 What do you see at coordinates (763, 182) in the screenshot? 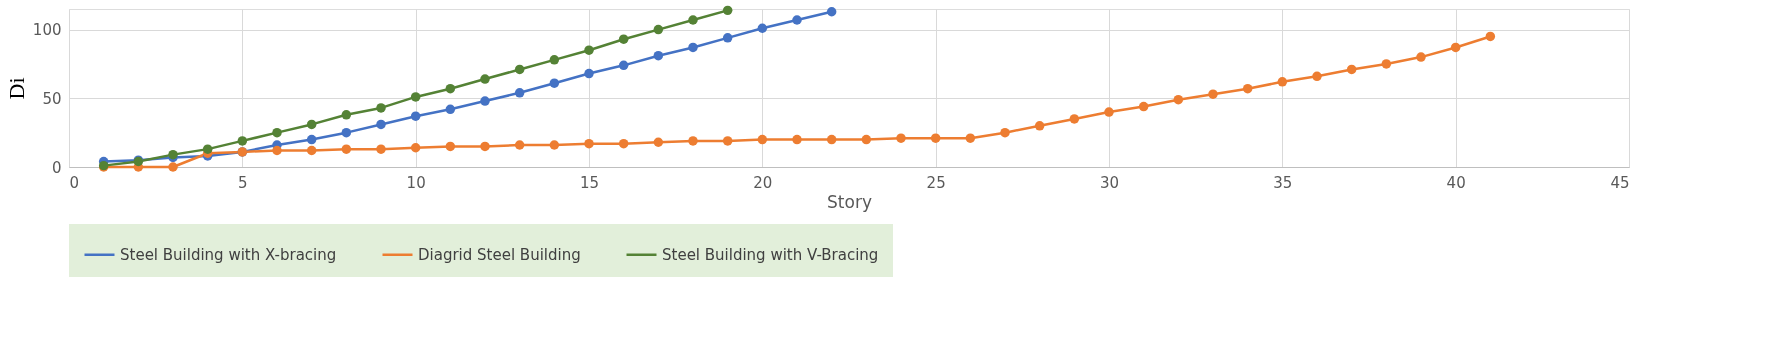
I see `x-tick-label: 20` at bounding box center [763, 182].